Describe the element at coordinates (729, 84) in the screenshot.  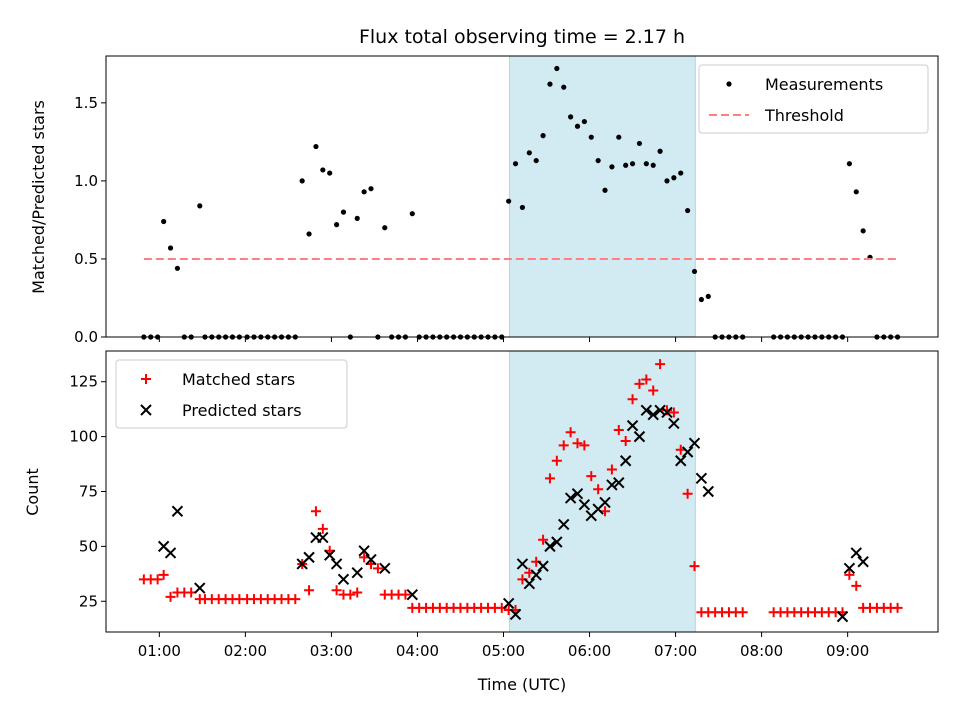
I see `legend-marker-dot` at that location.